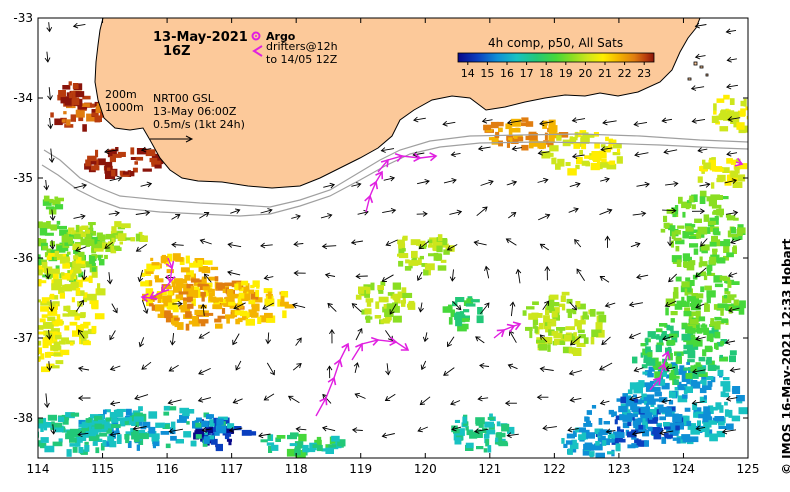 The height and width of the screenshot is (492, 790). I want to click on drifter-chevron, so click(369, 199).